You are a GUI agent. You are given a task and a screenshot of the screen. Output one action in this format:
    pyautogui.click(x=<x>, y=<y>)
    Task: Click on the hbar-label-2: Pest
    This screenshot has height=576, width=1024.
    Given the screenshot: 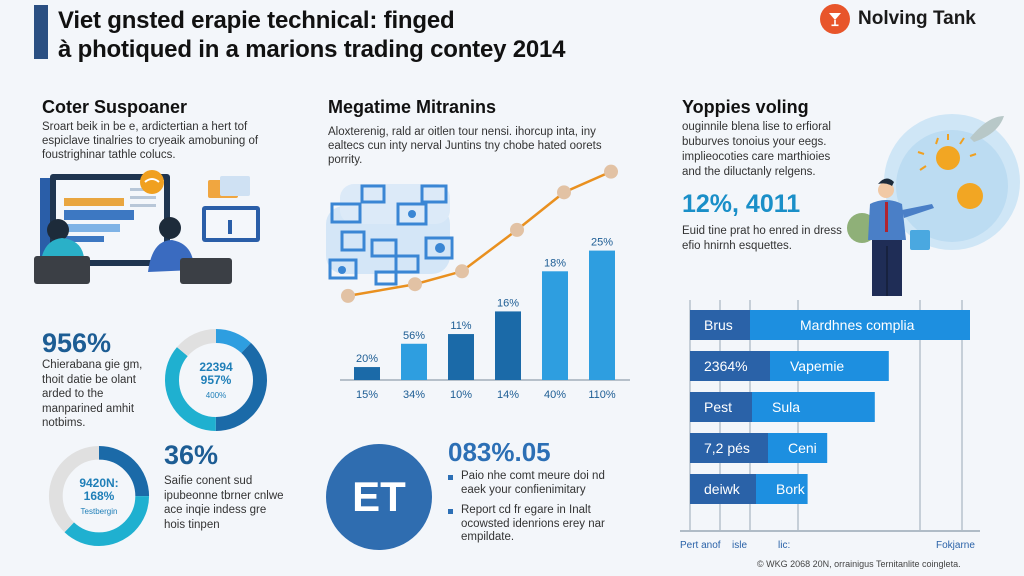 What is the action you would take?
    pyautogui.click(x=718, y=407)
    